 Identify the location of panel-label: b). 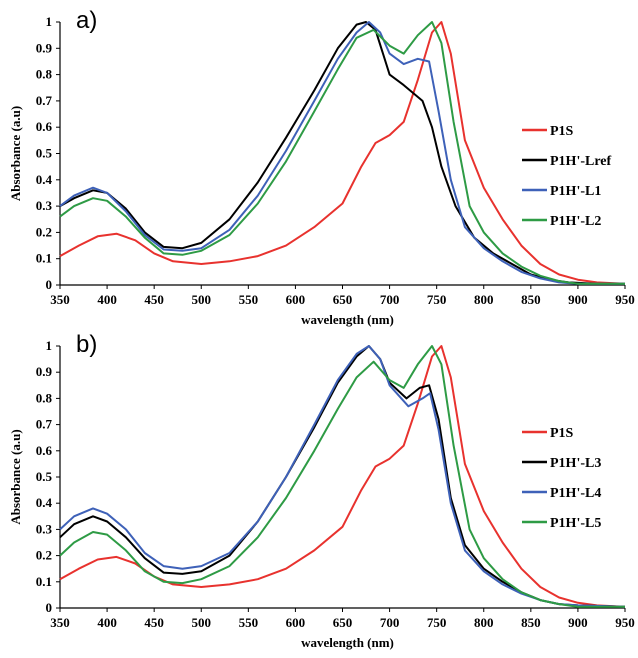
(86, 344).